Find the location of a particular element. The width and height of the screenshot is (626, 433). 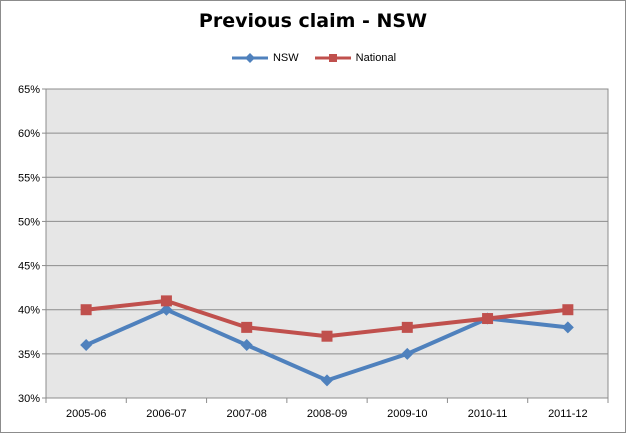

x-tick-label: 2005-06 is located at coordinates (86, 414).